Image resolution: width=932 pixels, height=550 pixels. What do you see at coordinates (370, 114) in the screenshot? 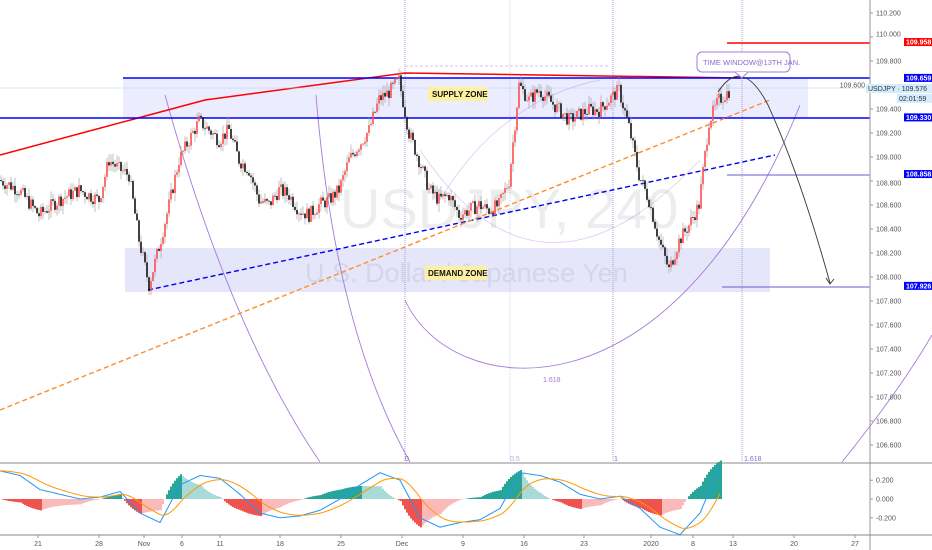
I see `red-trendline` at bounding box center [370, 114].